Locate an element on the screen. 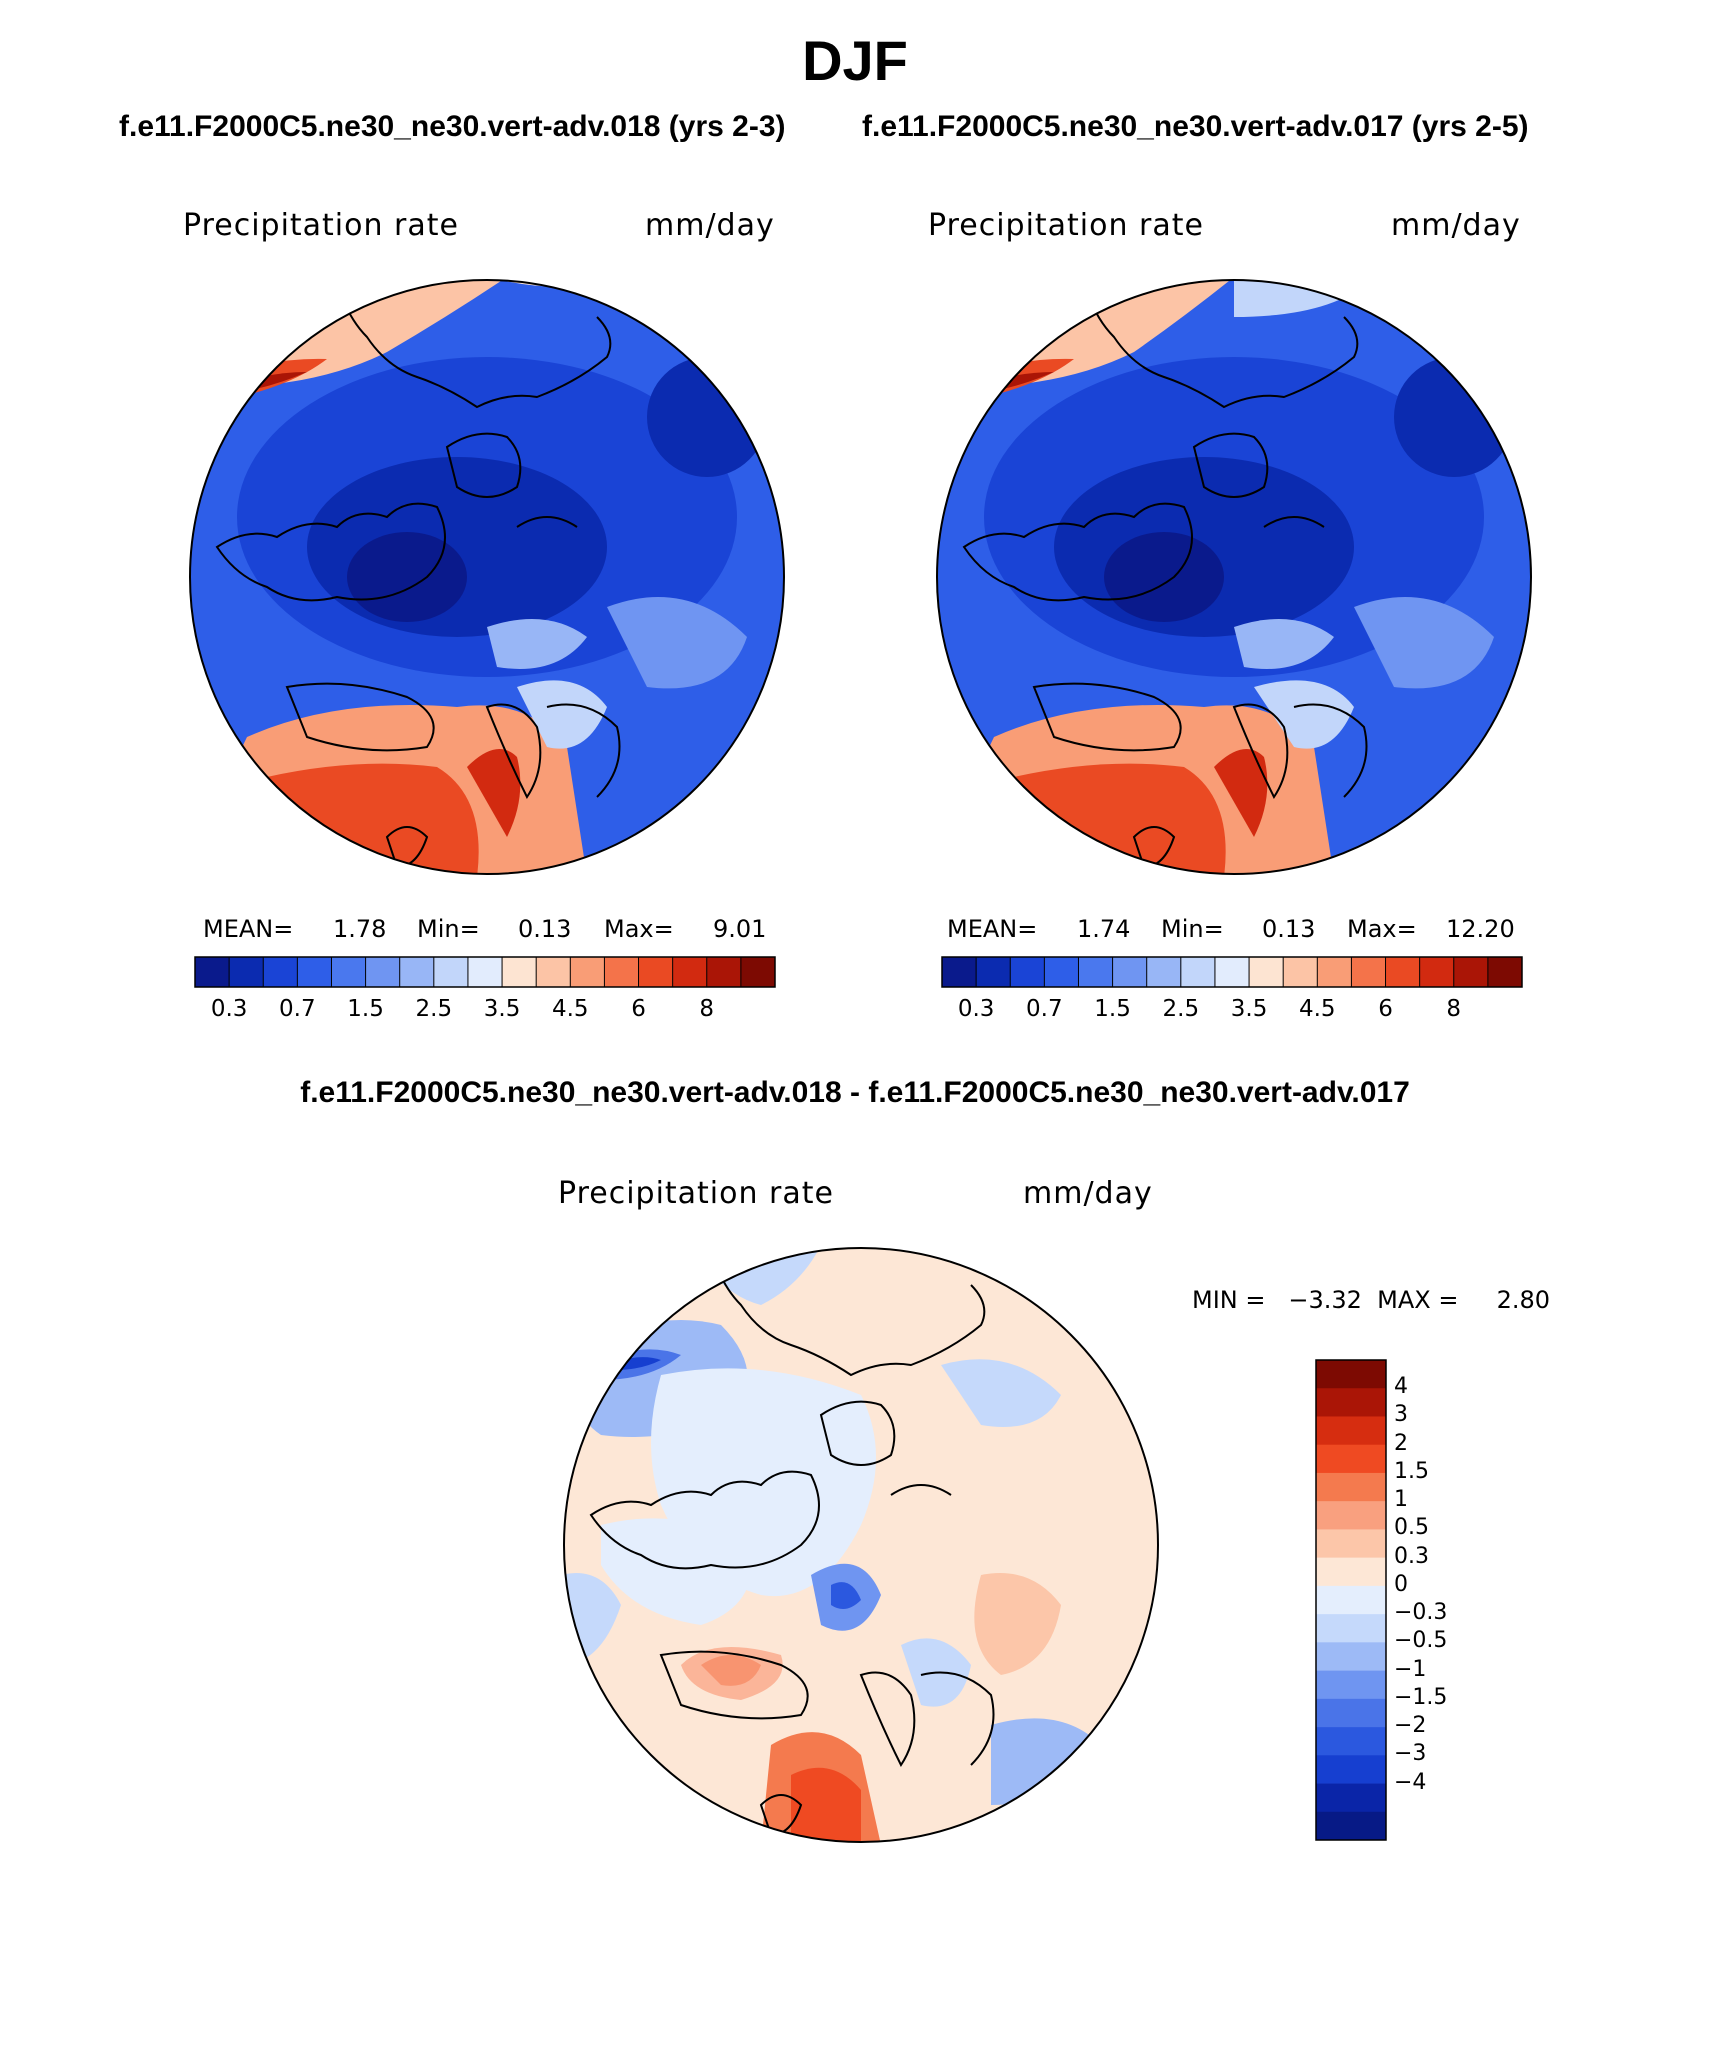  right-max-value: 12.20 is located at coordinates (1480, 929).